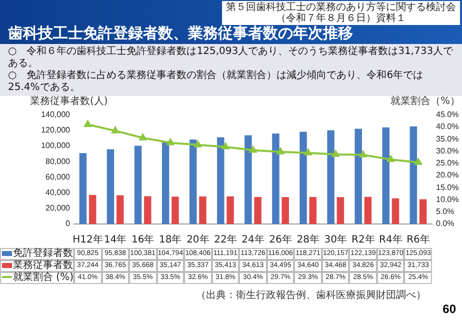  Describe the element at coordinates (363, 240) in the screenshot. I see `x-tick-label: R2年` at that location.